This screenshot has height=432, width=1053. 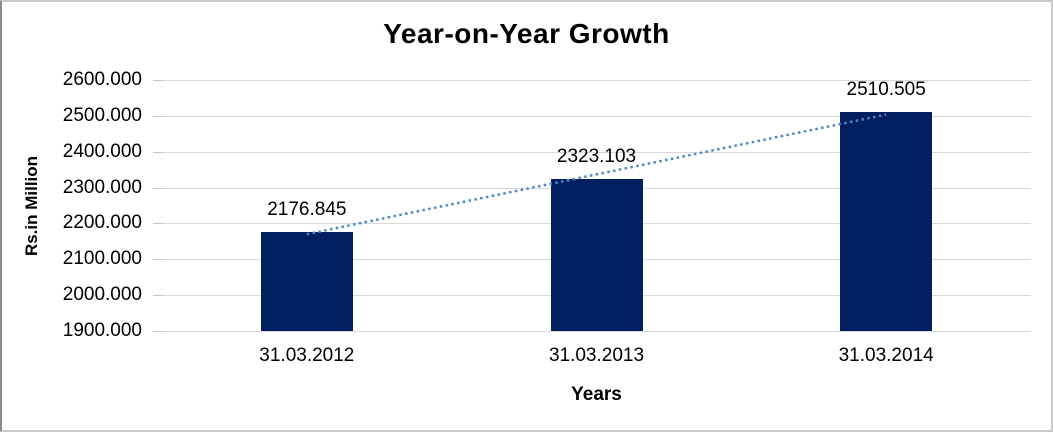 I want to click on x-category-label: 31.03.2013, so click(x=596, y=355).